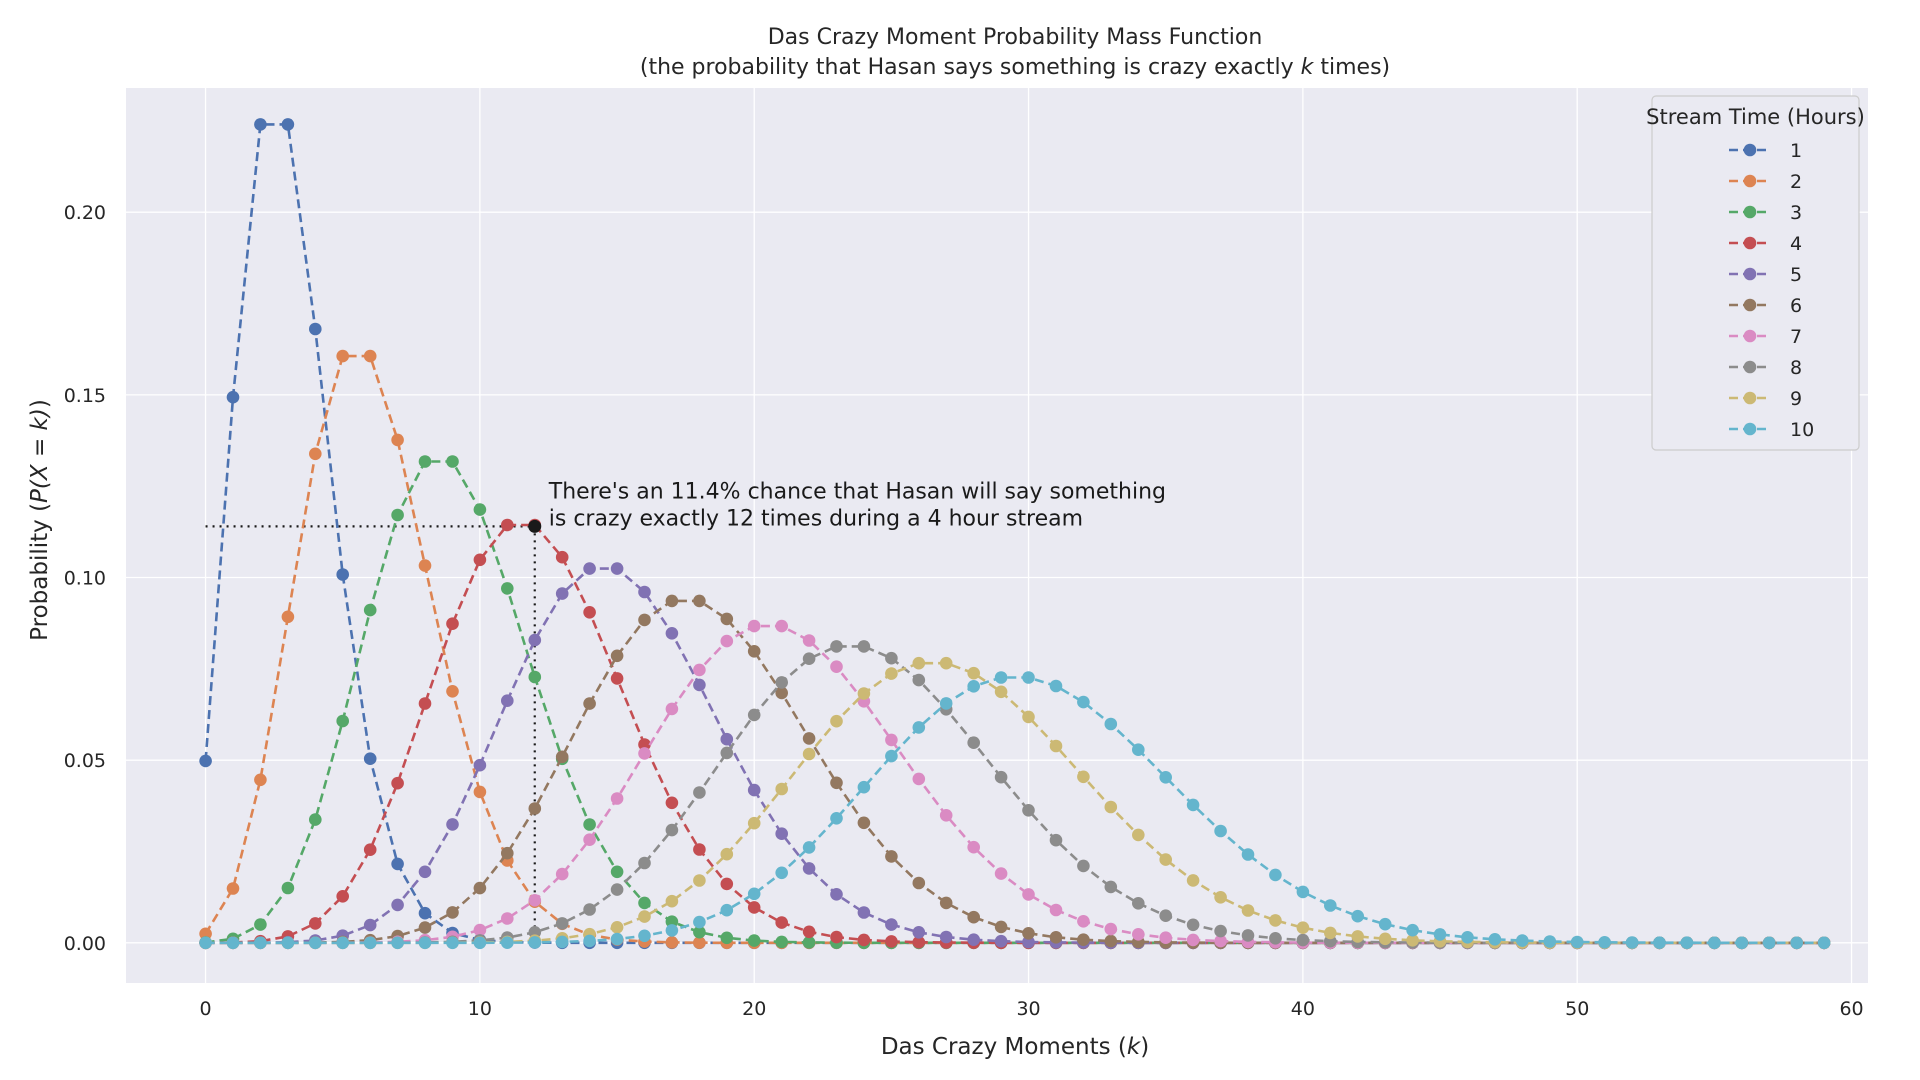  I want to click on y-tick-label: 0.00, so click(85, 944).